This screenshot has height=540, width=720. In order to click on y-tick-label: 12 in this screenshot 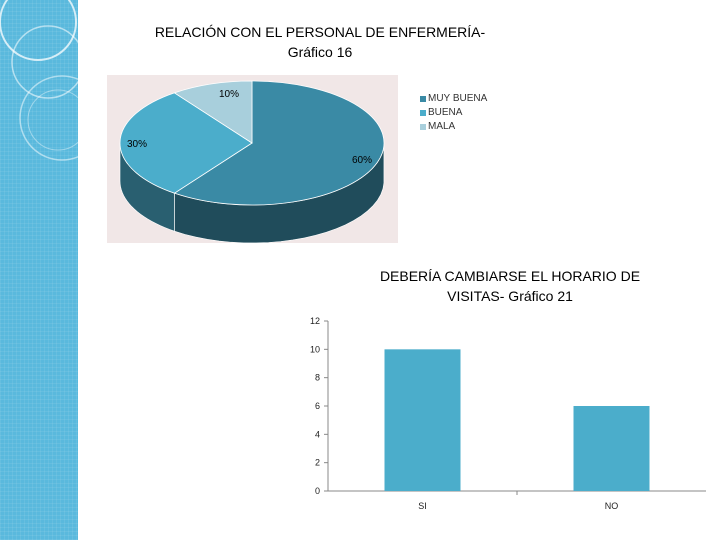, I will do `click(315, 321)`.